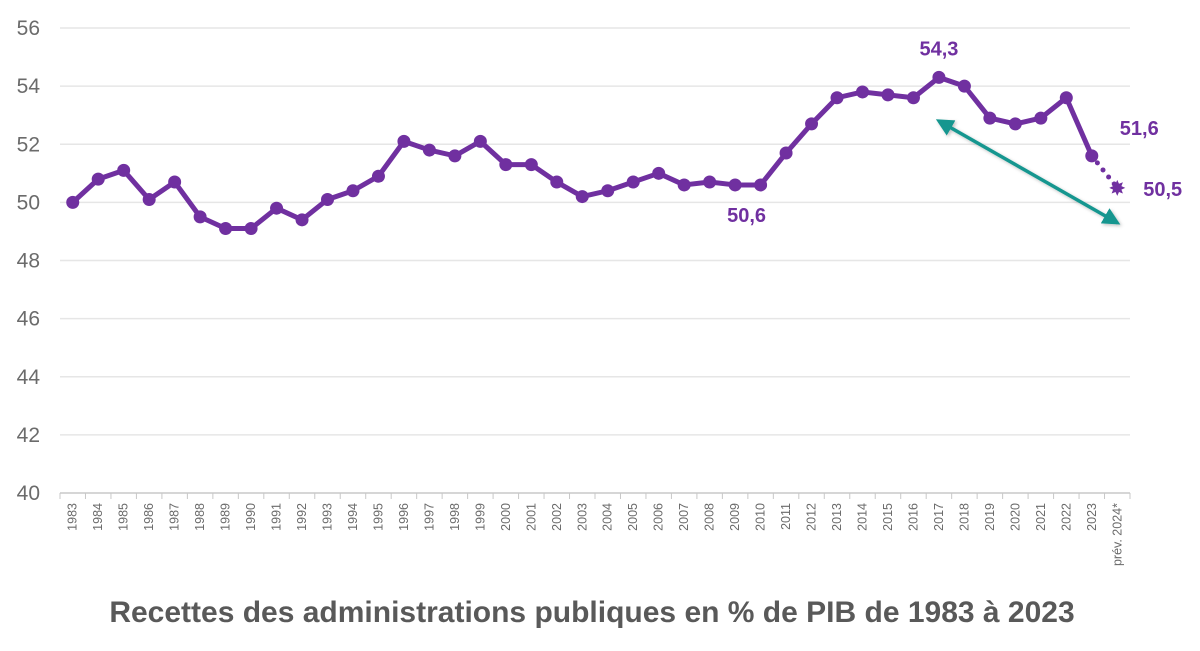  I want to click on x-tick-label: 2013, so click(837, 517).